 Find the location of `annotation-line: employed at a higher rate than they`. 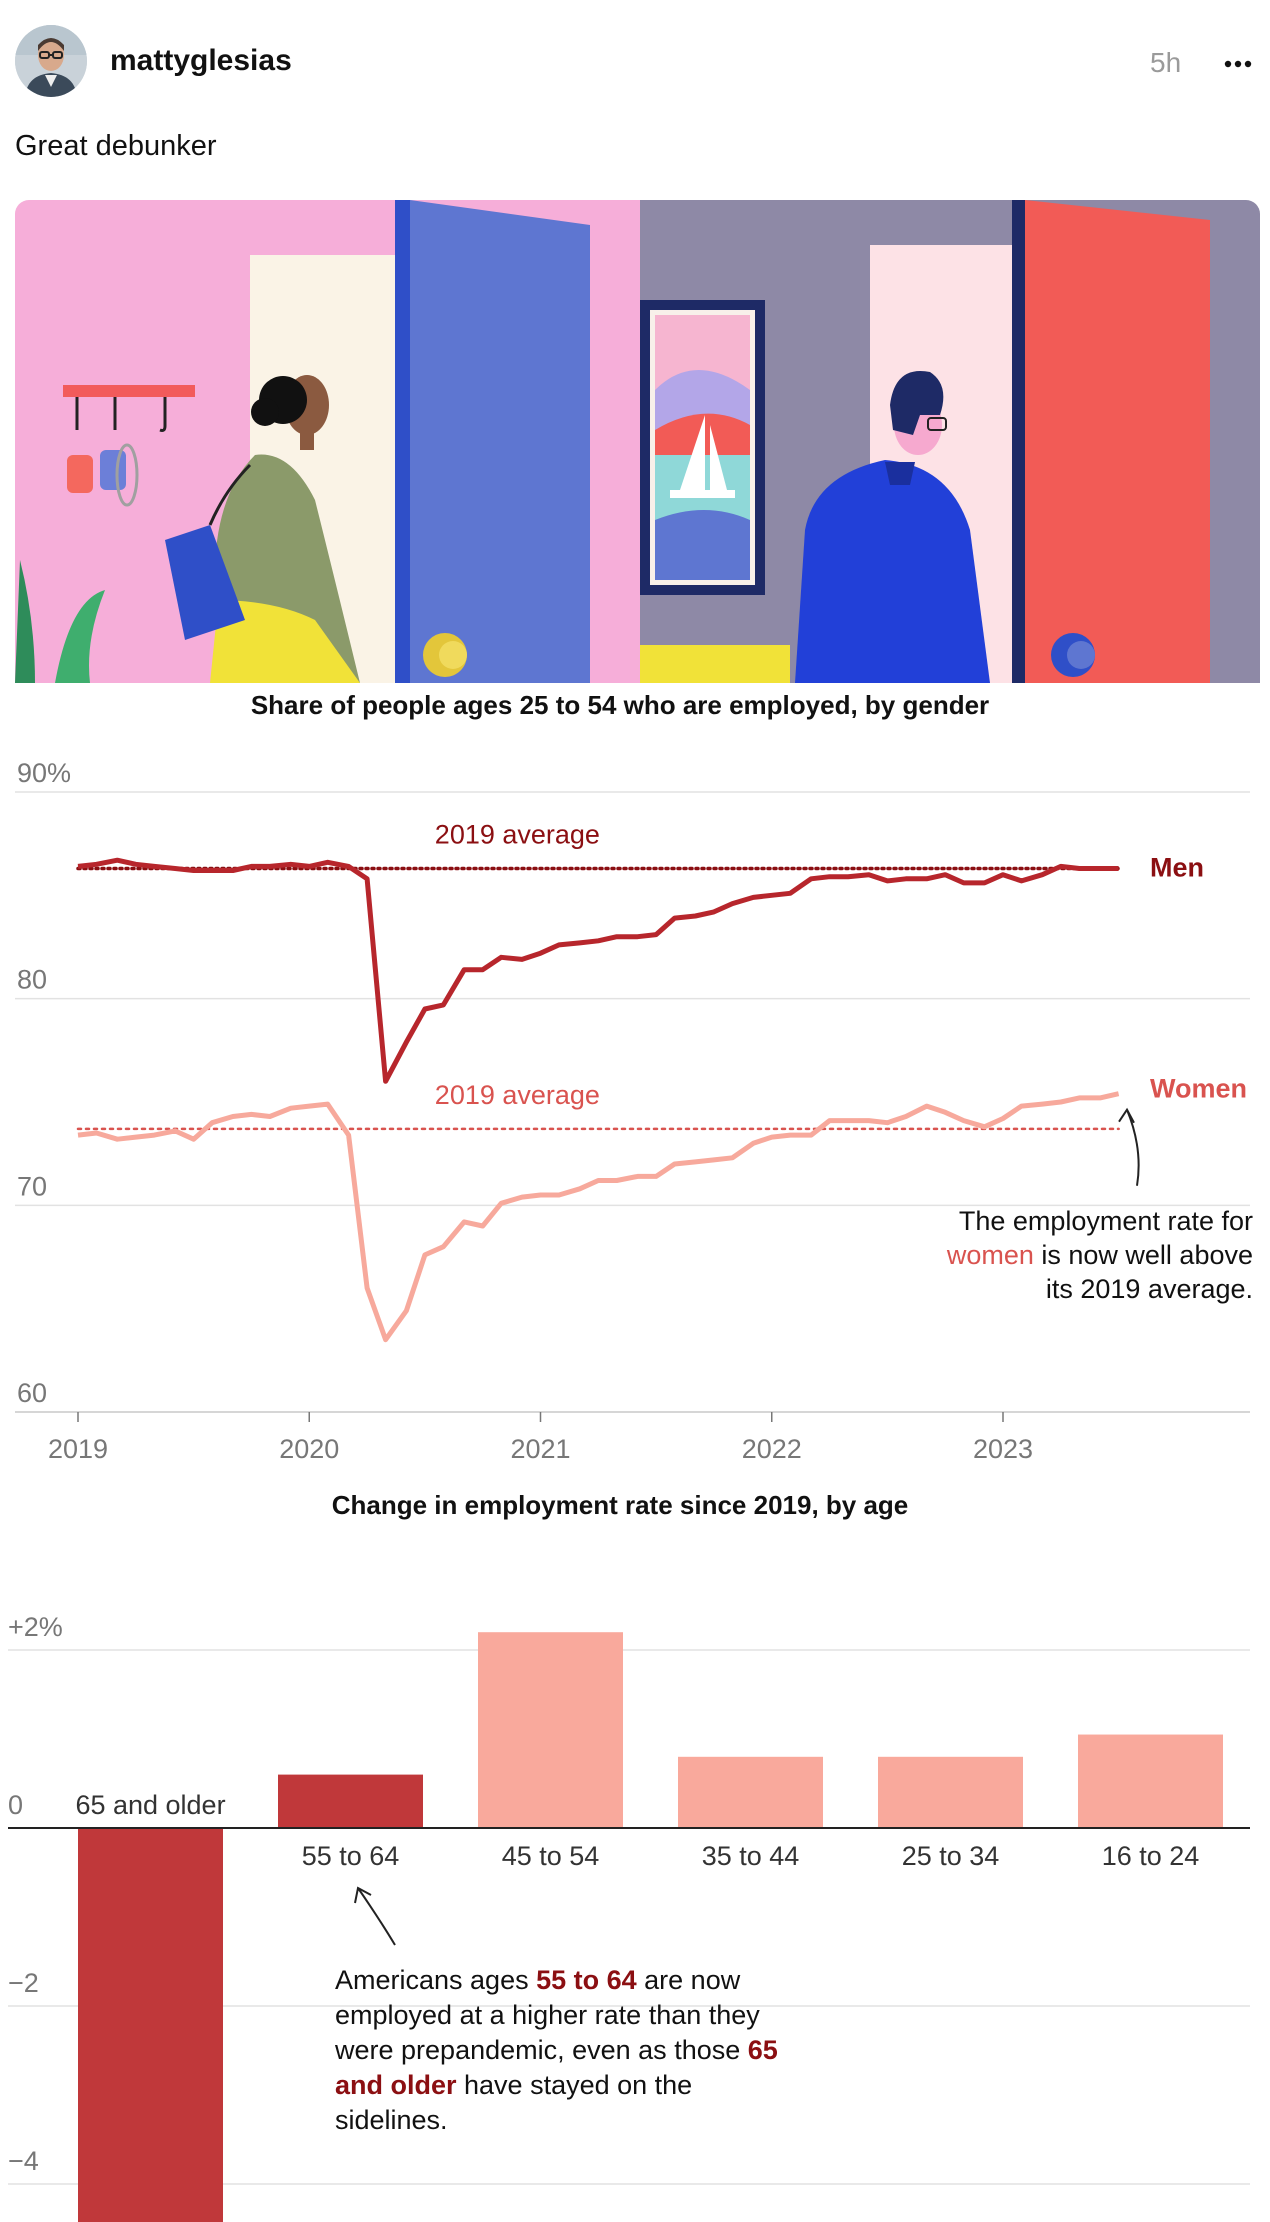

annotation-line: employed at a higher rate than they is located at coordinates (547, 2015).